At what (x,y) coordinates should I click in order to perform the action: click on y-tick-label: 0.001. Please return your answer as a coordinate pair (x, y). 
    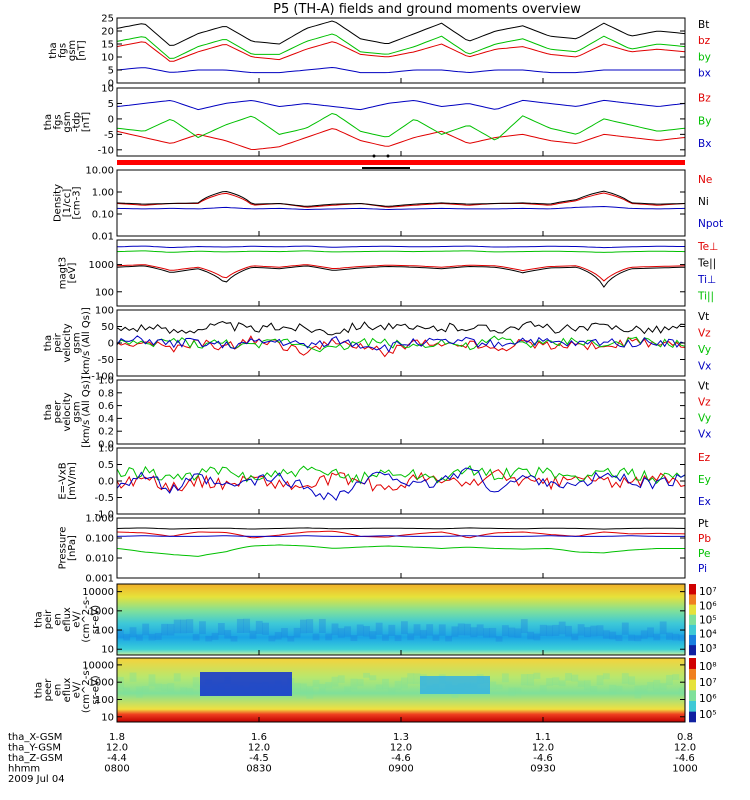
    Looking at the image, I should click on (99, 579).